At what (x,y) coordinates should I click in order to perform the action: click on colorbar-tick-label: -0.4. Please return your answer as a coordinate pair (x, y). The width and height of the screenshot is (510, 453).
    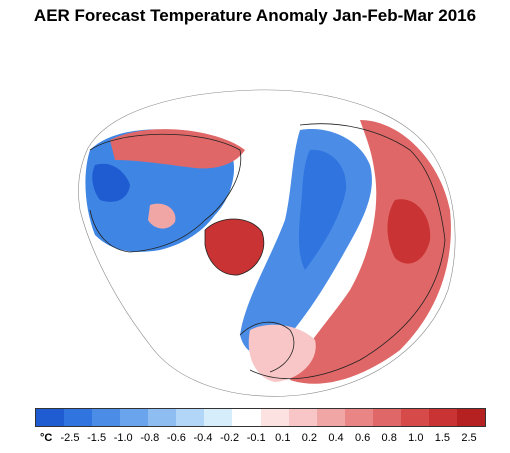
    Looking at the image, I should click on (203, 438).